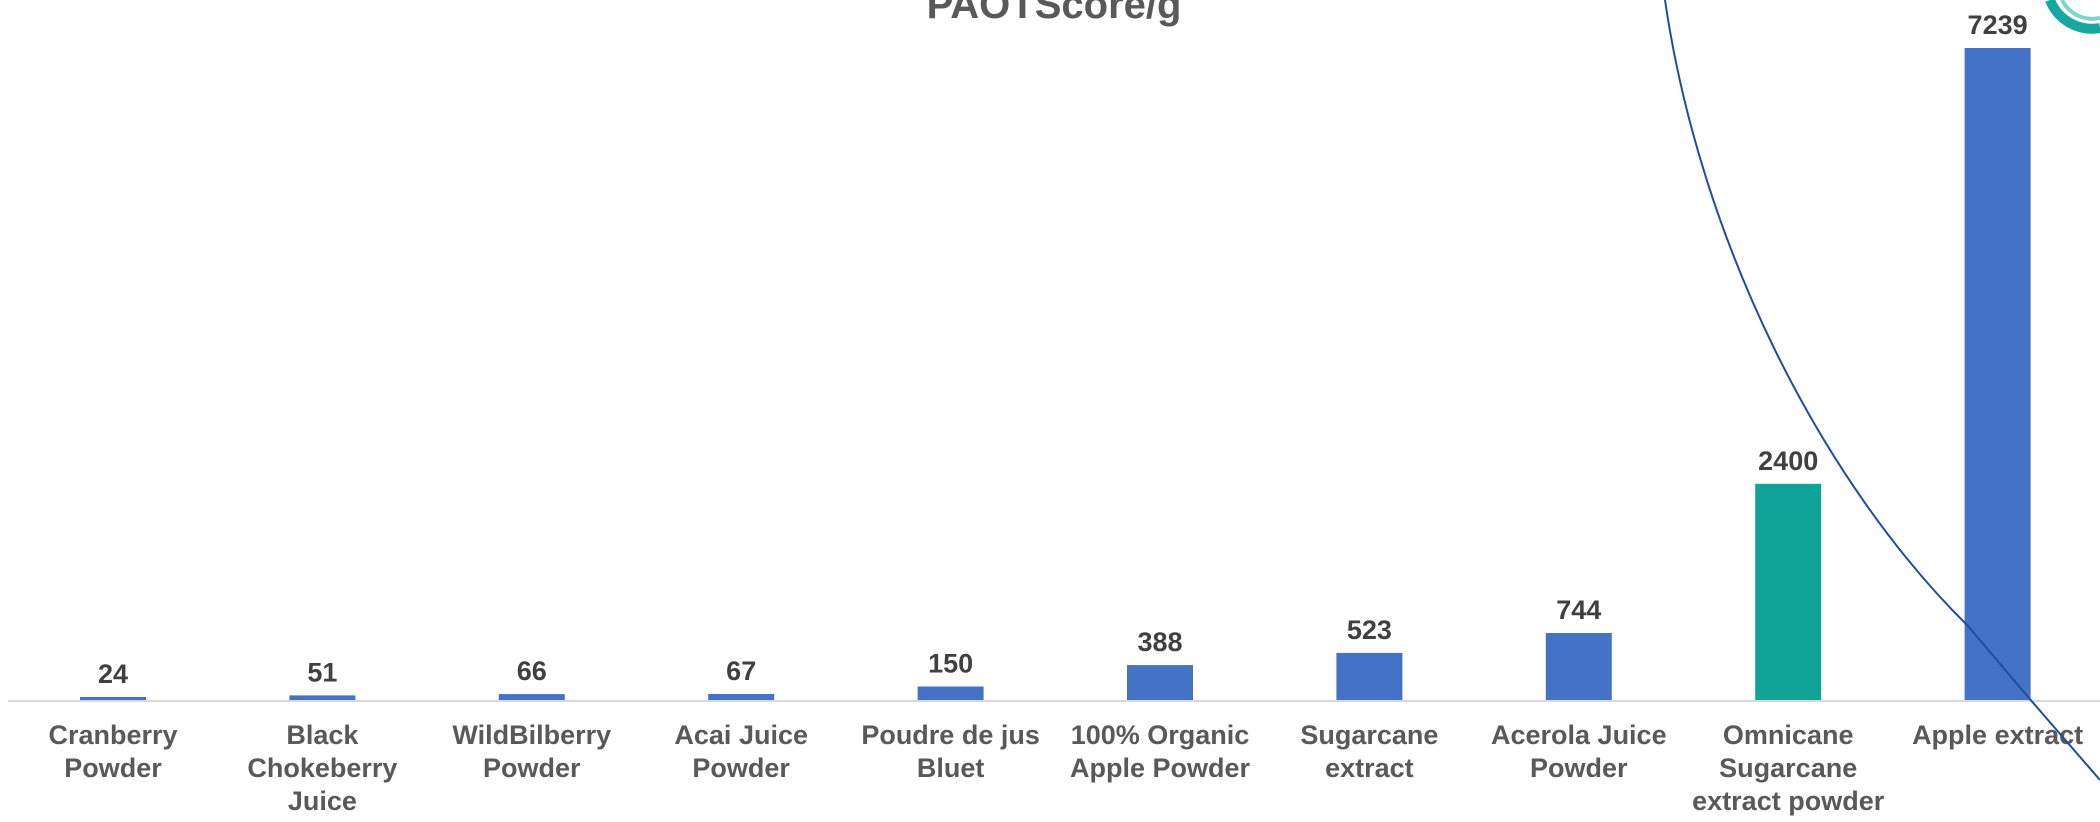 The width and height of the screenshot is (2100, 822). What do you see at coordinates (322, 672) in the screenshot?
I see `bar-value-label: 51` at bounding box center [322, 672].